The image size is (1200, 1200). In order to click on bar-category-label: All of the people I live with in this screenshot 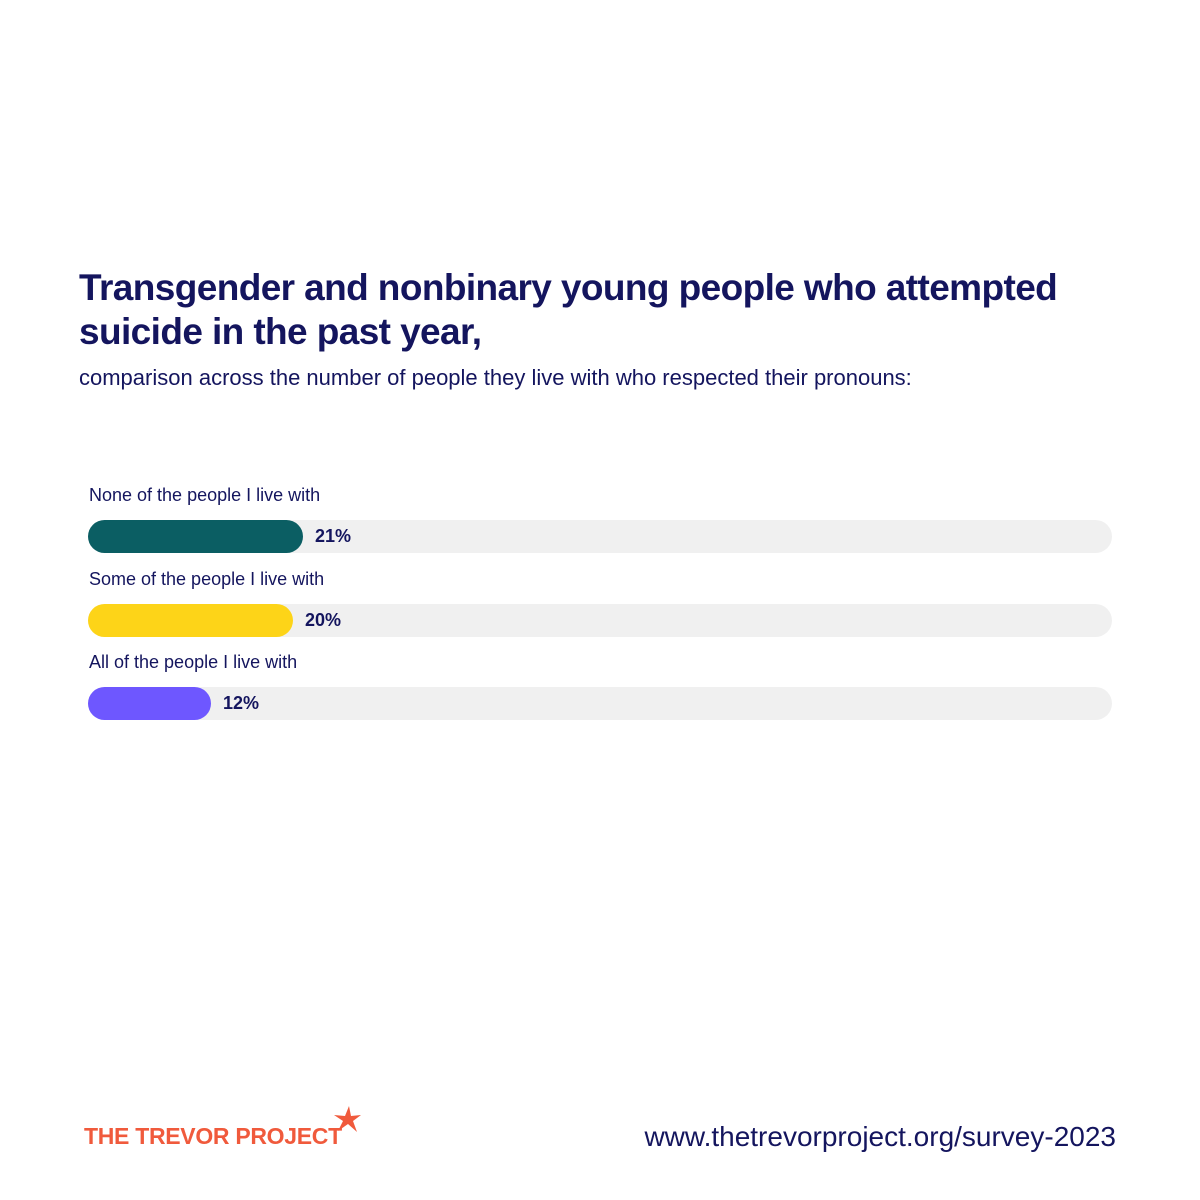, I will do `click(193, 662)`.